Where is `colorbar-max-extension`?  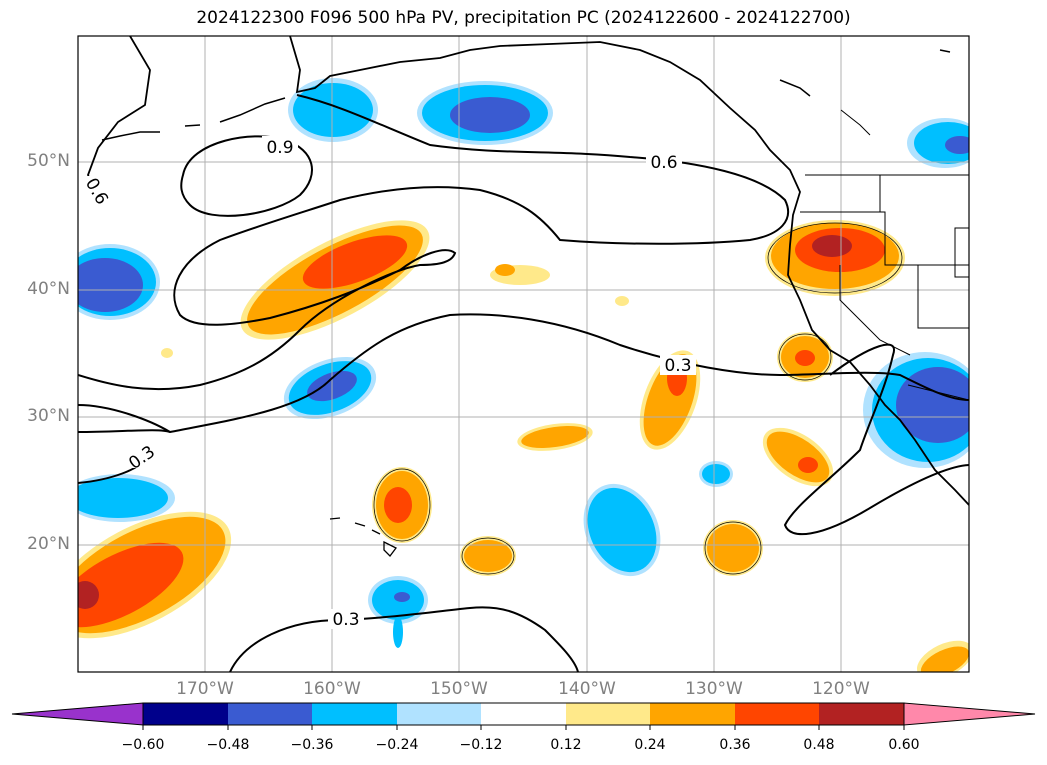 colorbar-max-extension is located at coordinates (969, 714).